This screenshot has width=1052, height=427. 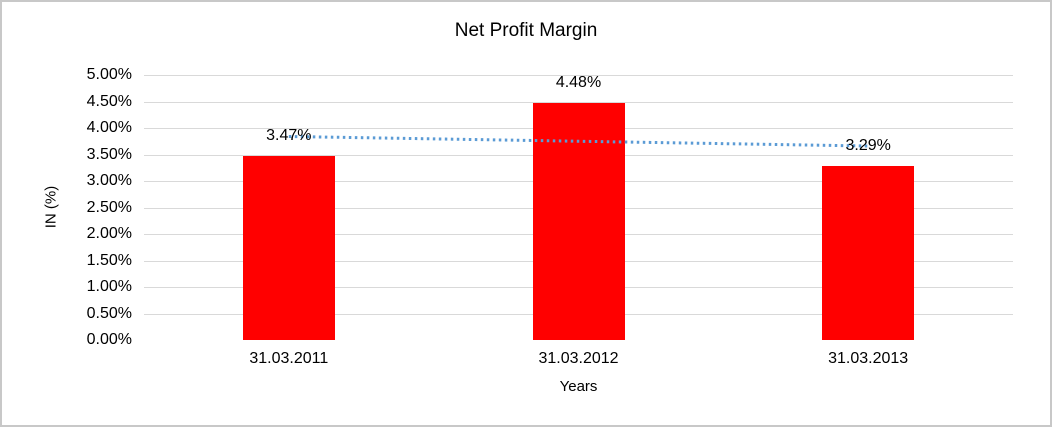 I want to click on y-tick-label: 2.50%, so click(x=109, y=207).